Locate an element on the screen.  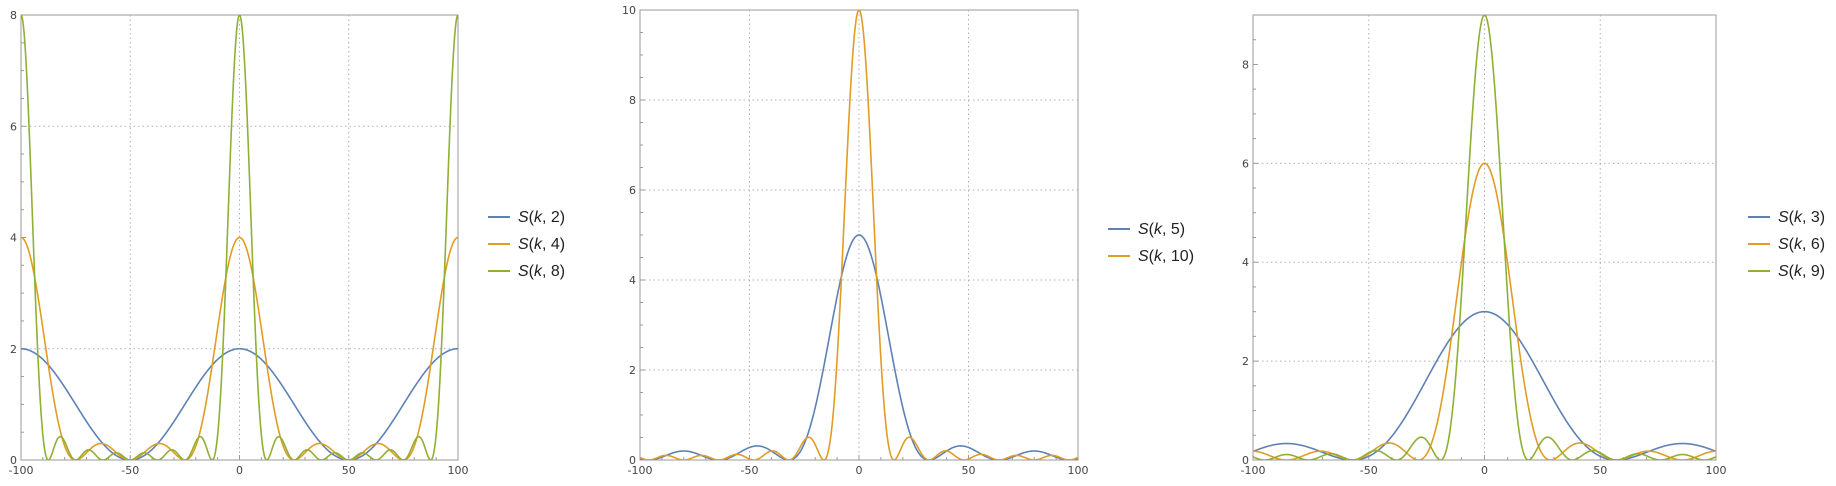
legend: S(k, 5) S(k, 10) is located at coordinates (1151, 243).